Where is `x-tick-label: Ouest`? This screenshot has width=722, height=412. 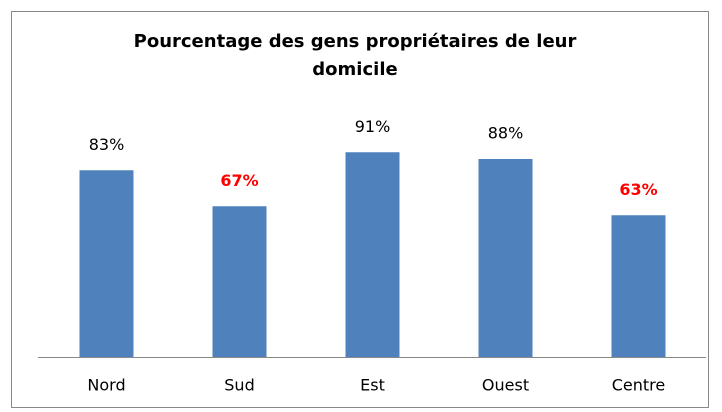
x-tick-label: Ouest is located at coordinates (505, 385).